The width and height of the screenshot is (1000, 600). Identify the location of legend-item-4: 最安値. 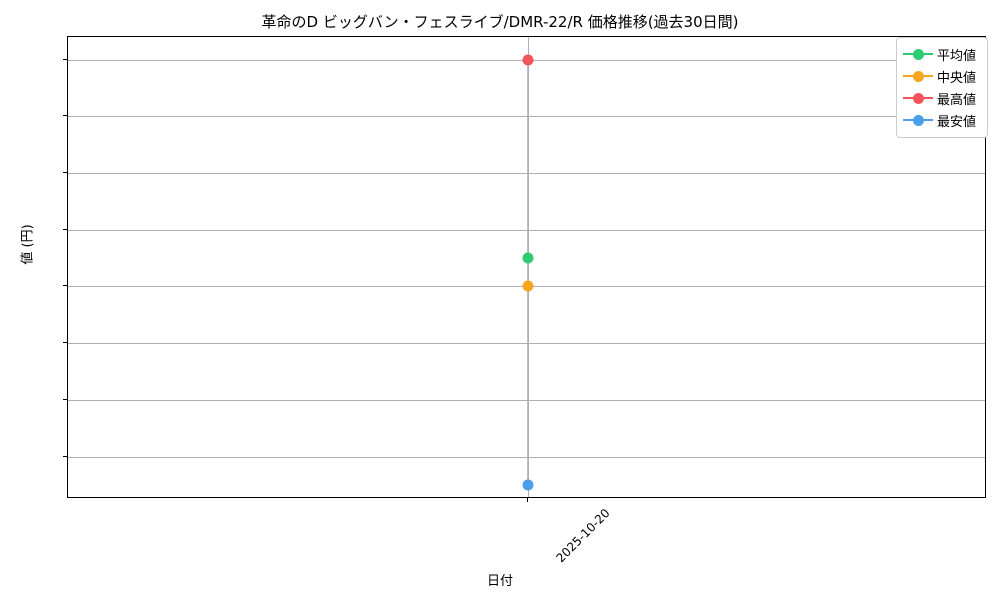
(942, 120).